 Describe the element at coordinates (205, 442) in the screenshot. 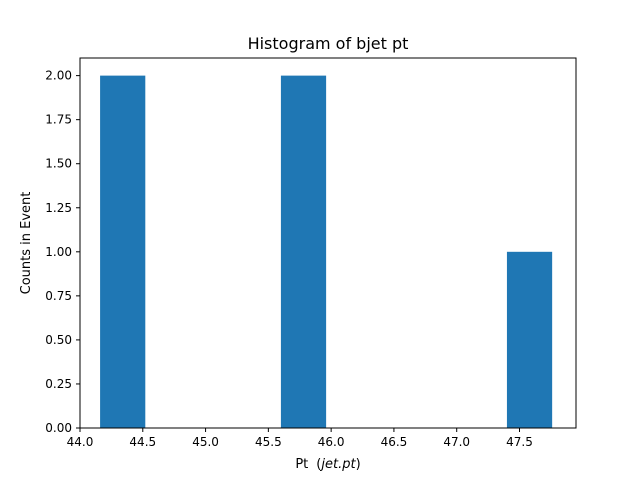

I see `x-tick-label-2: 45.0` at that location.